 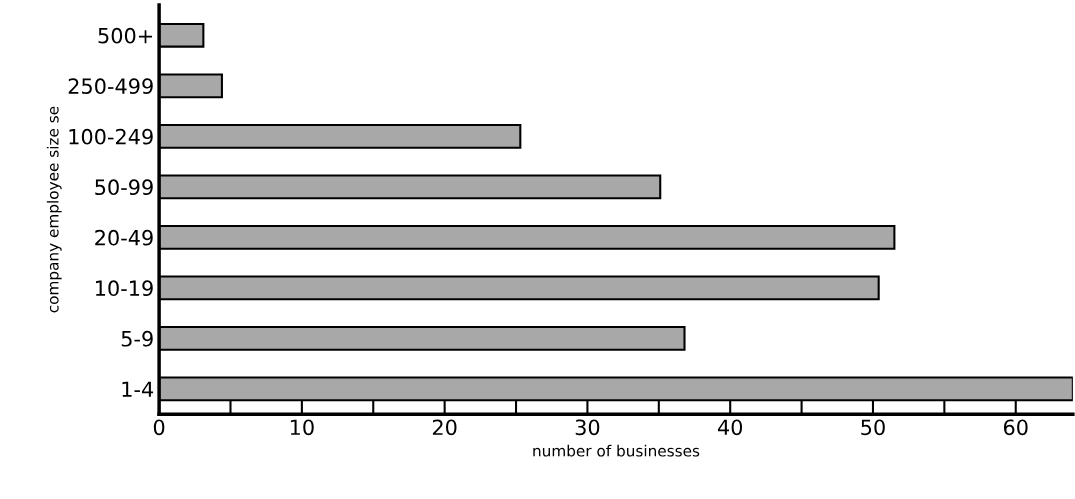 I want to click on y-tick-label: 10-19, so click(x=124, y=288).